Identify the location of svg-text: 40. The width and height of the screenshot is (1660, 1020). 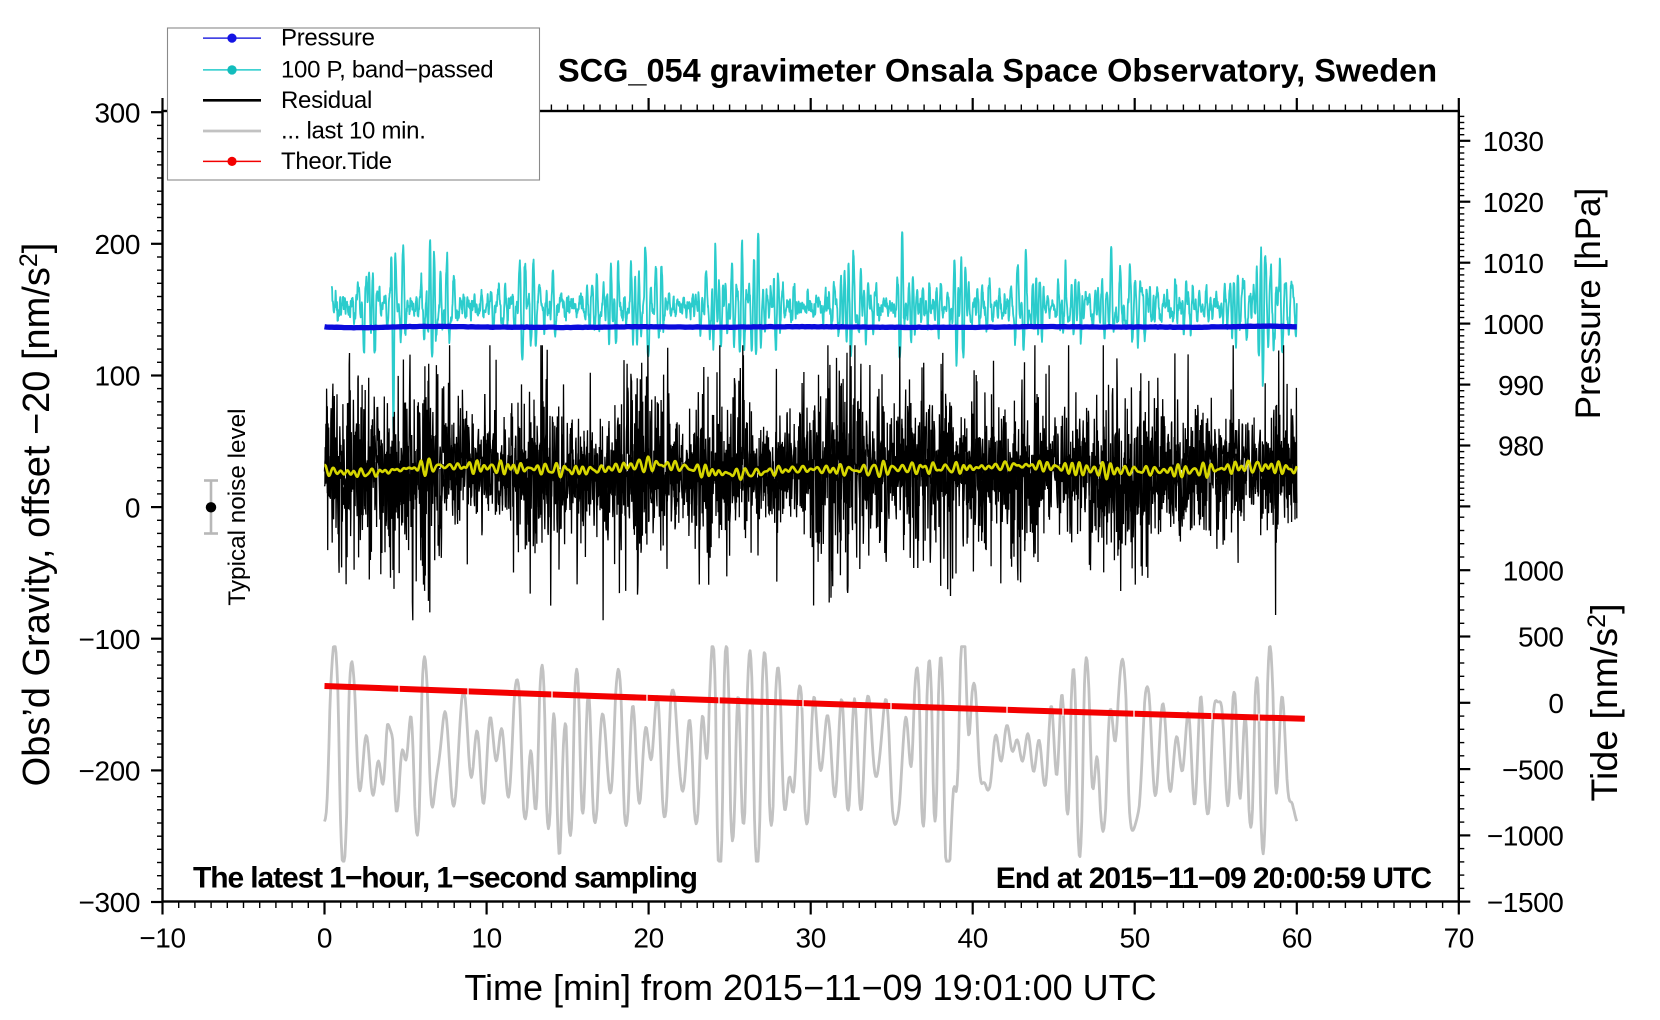
(973, 938).